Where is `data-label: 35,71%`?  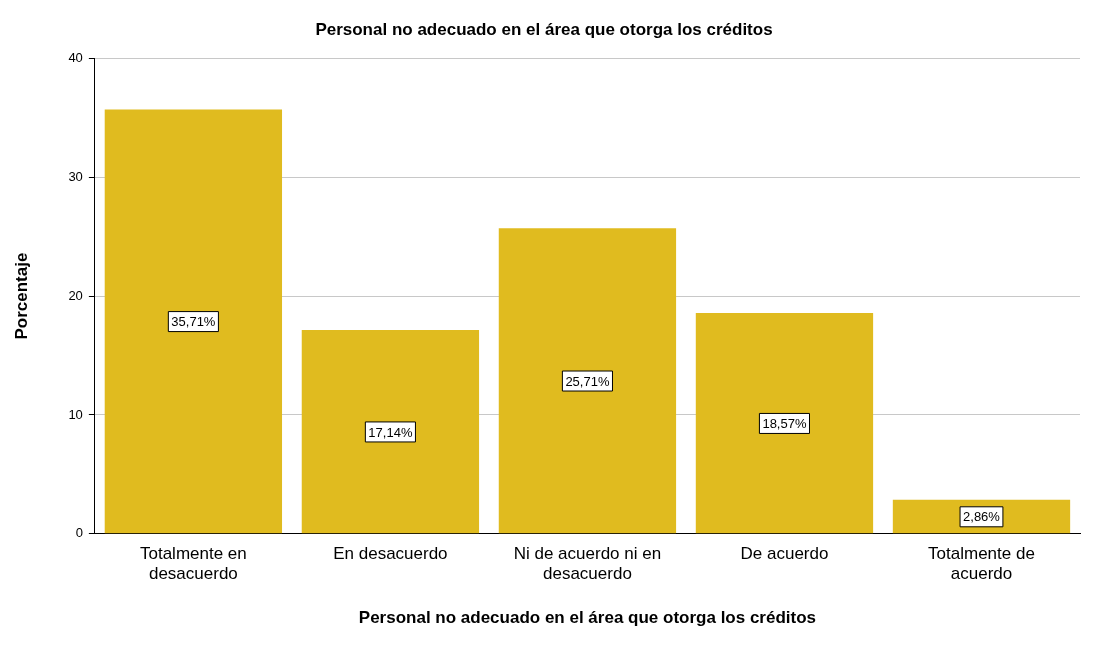
data-label: 35,71% is located at coordinates (193, 322).